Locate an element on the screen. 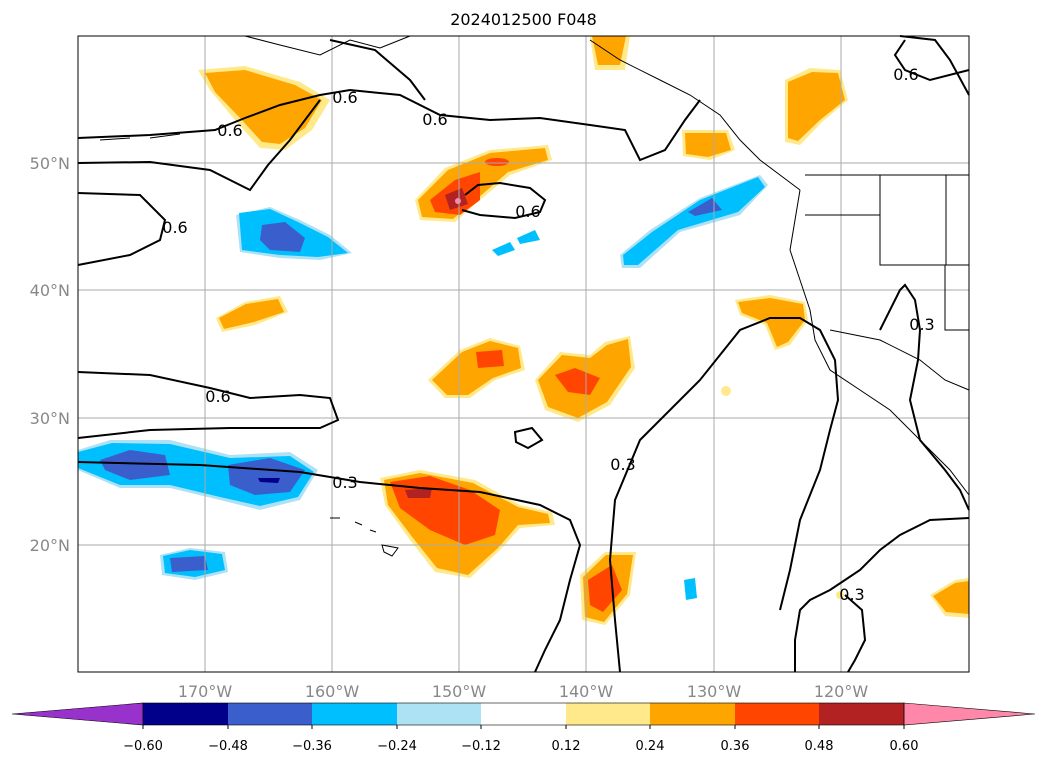 Image resolution: width=1047 pixels, height=765 pixels. colorbar-tick-label: 0.12 is located at coordinates (566, 746).